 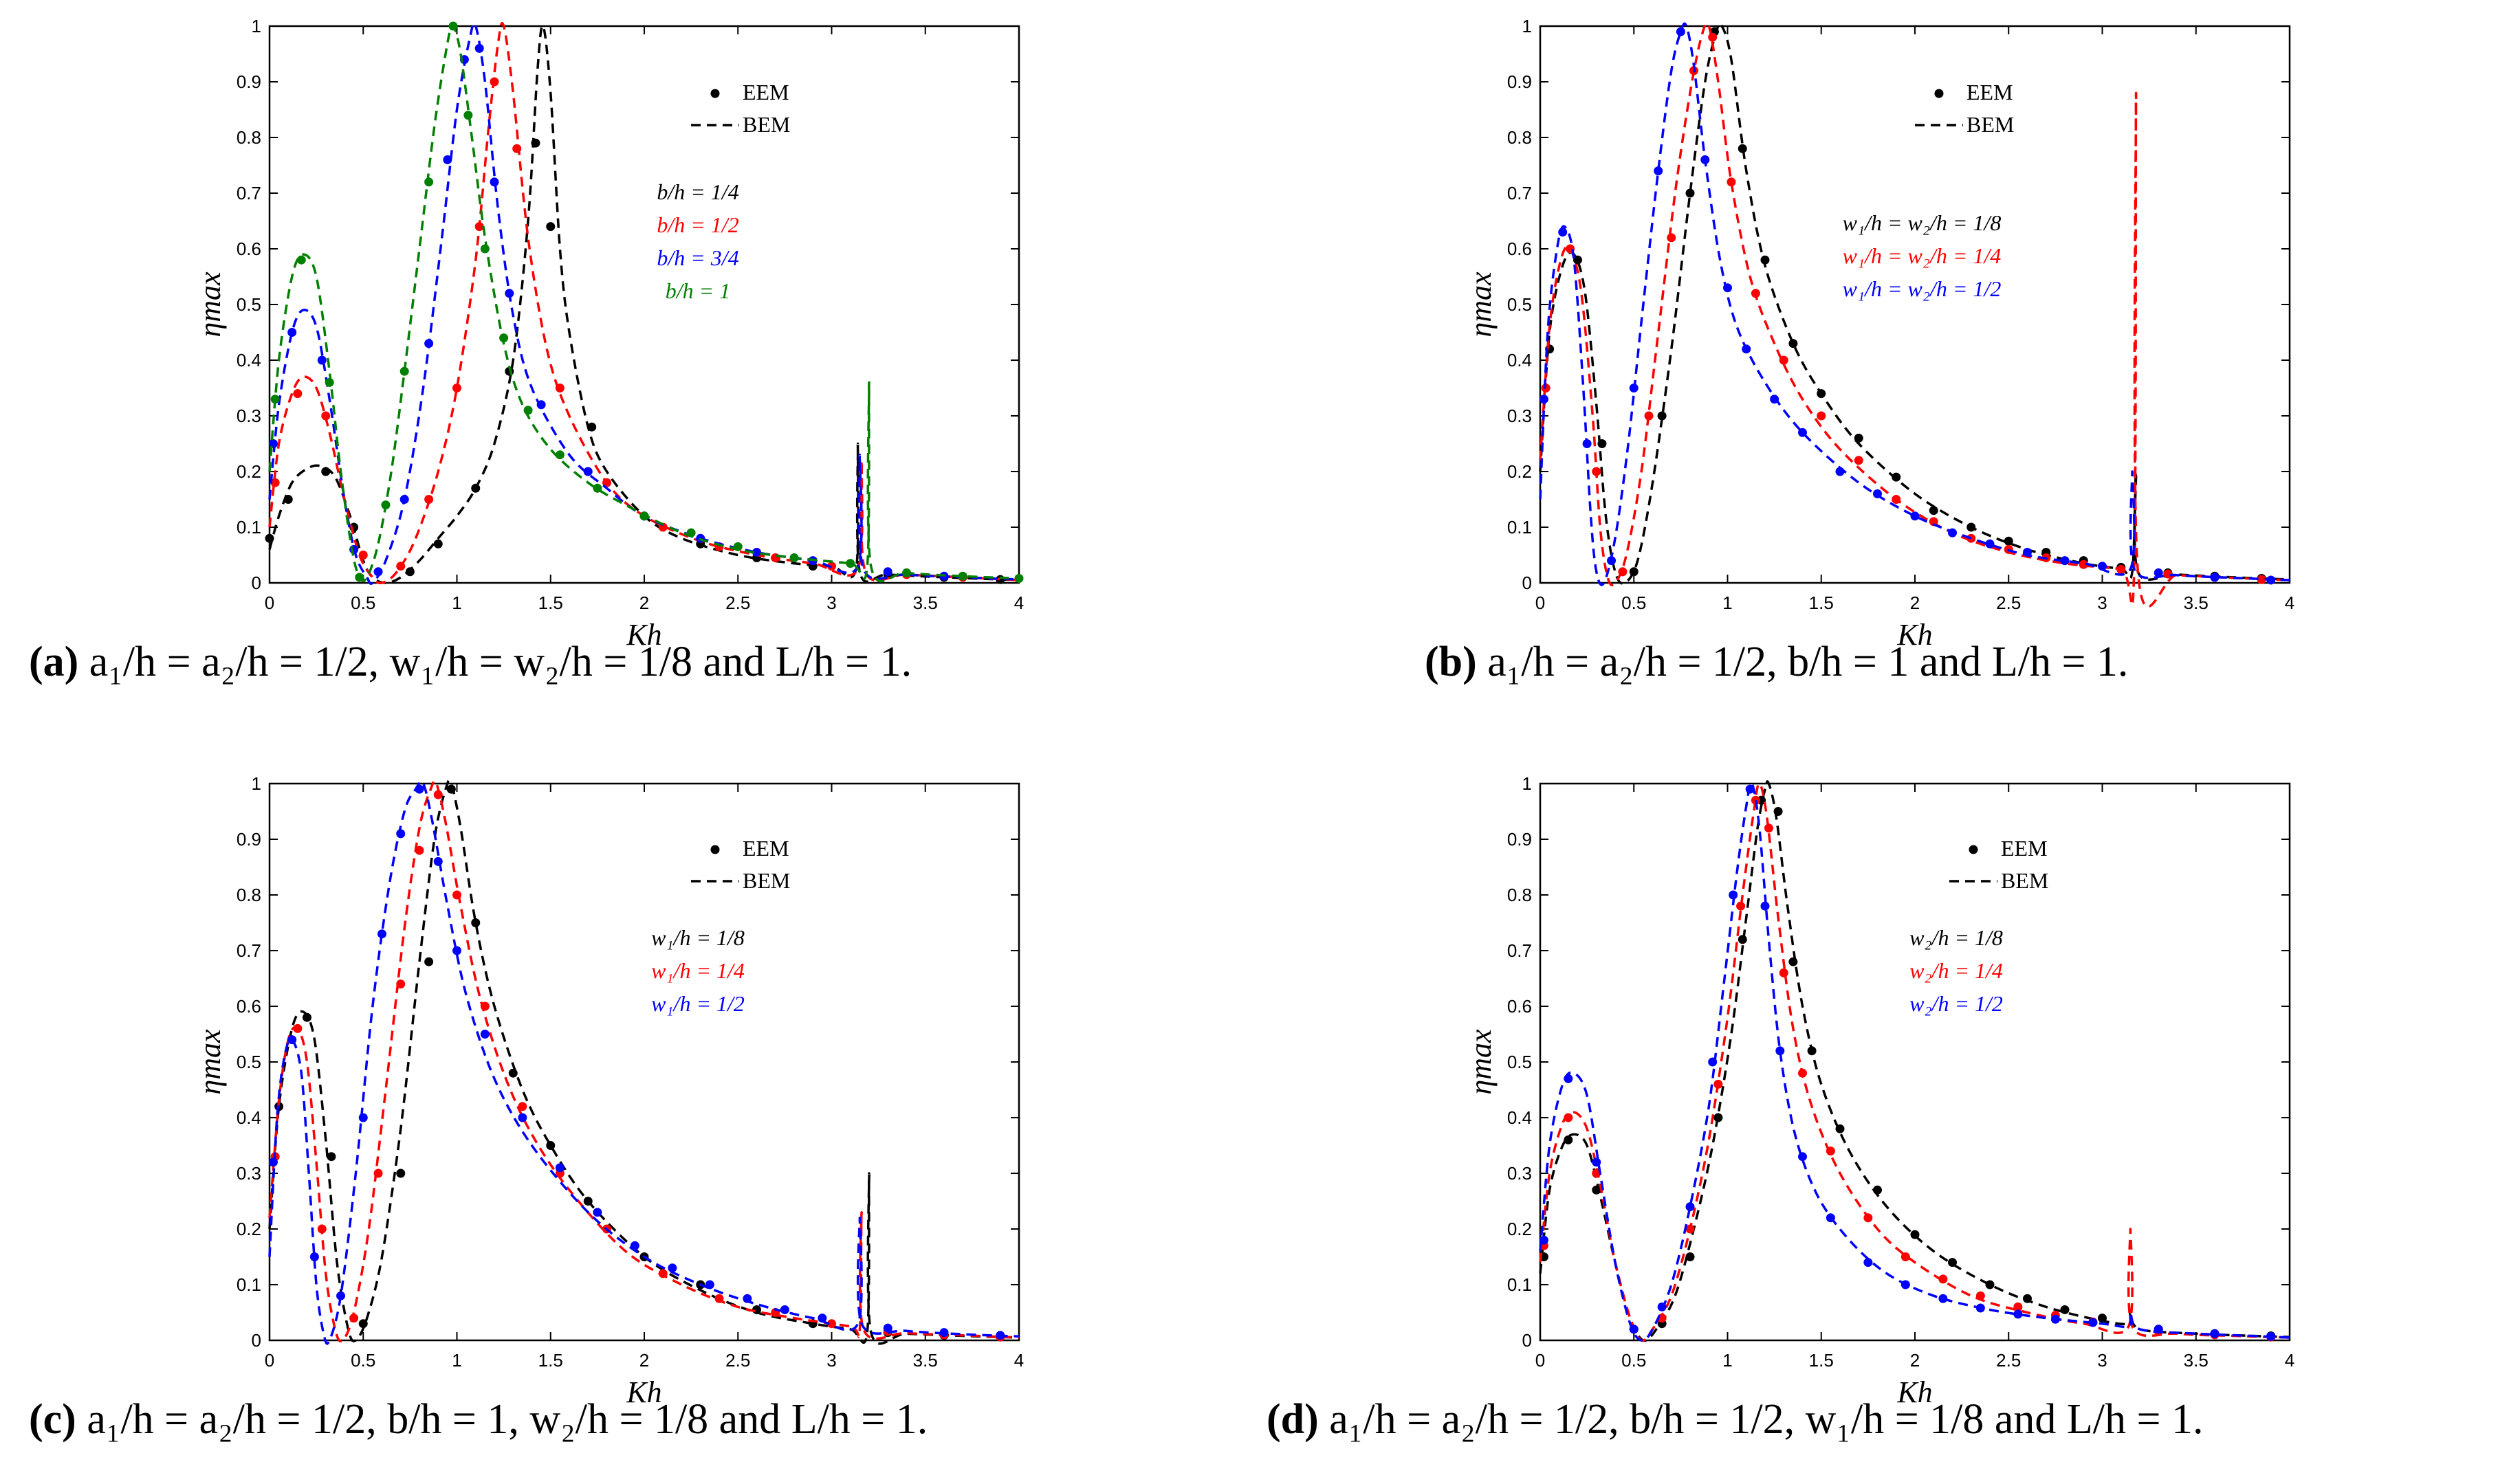 I want to click on legend-eem-marker-a, so click(x=715, y=94).